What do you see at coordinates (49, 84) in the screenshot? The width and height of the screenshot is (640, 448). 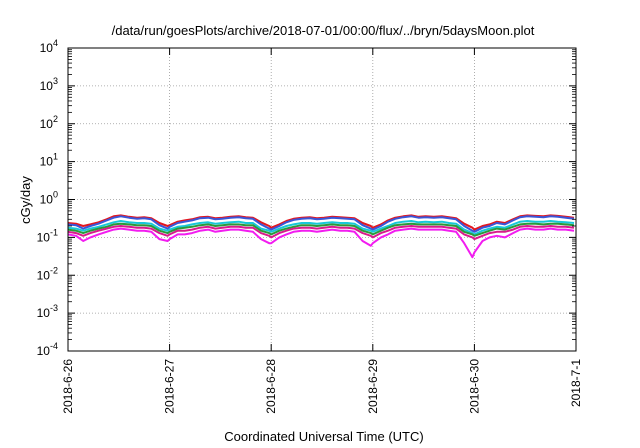 I see `y-tick-label: 10³` at bounding box center [49, 84].